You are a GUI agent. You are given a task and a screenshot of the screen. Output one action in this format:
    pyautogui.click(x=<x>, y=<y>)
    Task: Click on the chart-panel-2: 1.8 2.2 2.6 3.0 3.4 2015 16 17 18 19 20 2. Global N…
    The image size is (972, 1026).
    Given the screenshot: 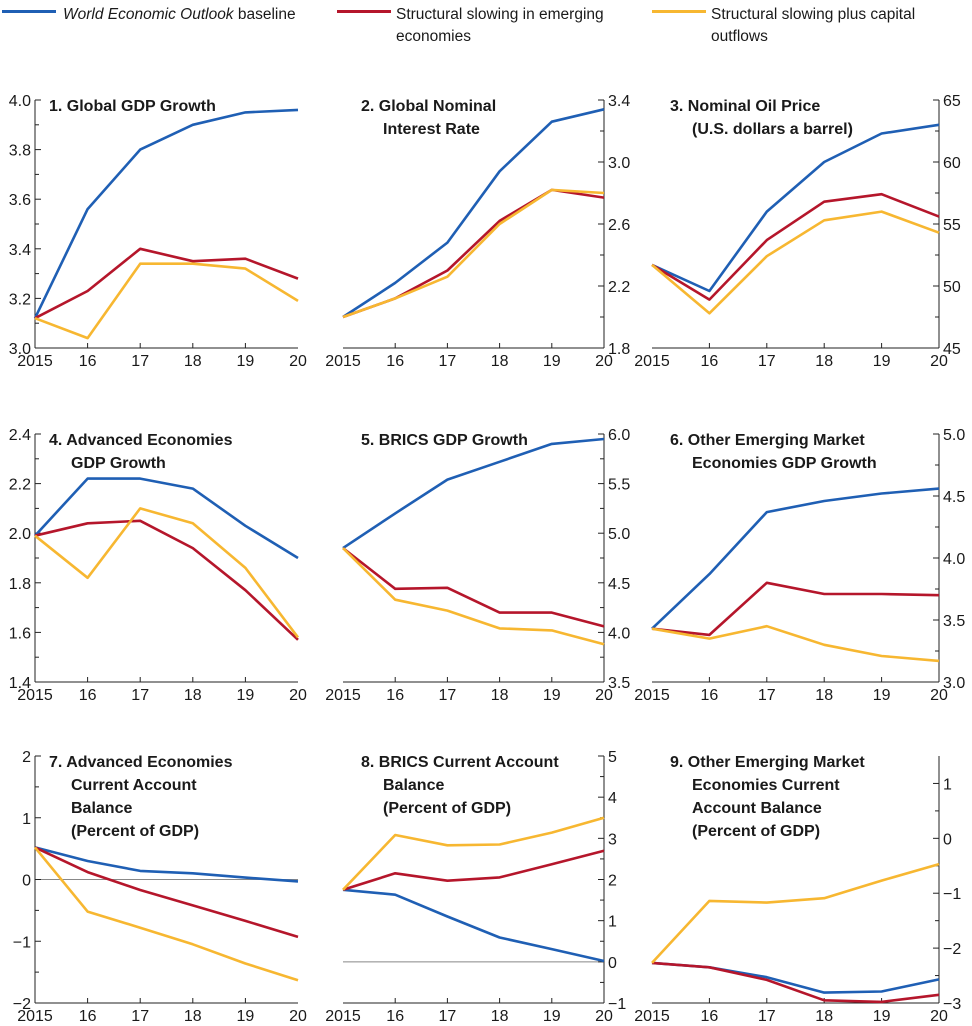 What is the action you would take?
    pyautogui.click(x=477, y=231)
    